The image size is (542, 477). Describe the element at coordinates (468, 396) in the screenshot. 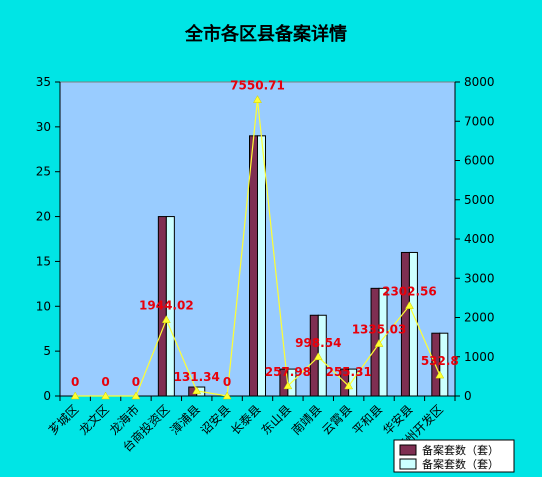

I see `y-right-tick-label: 0` at that location.